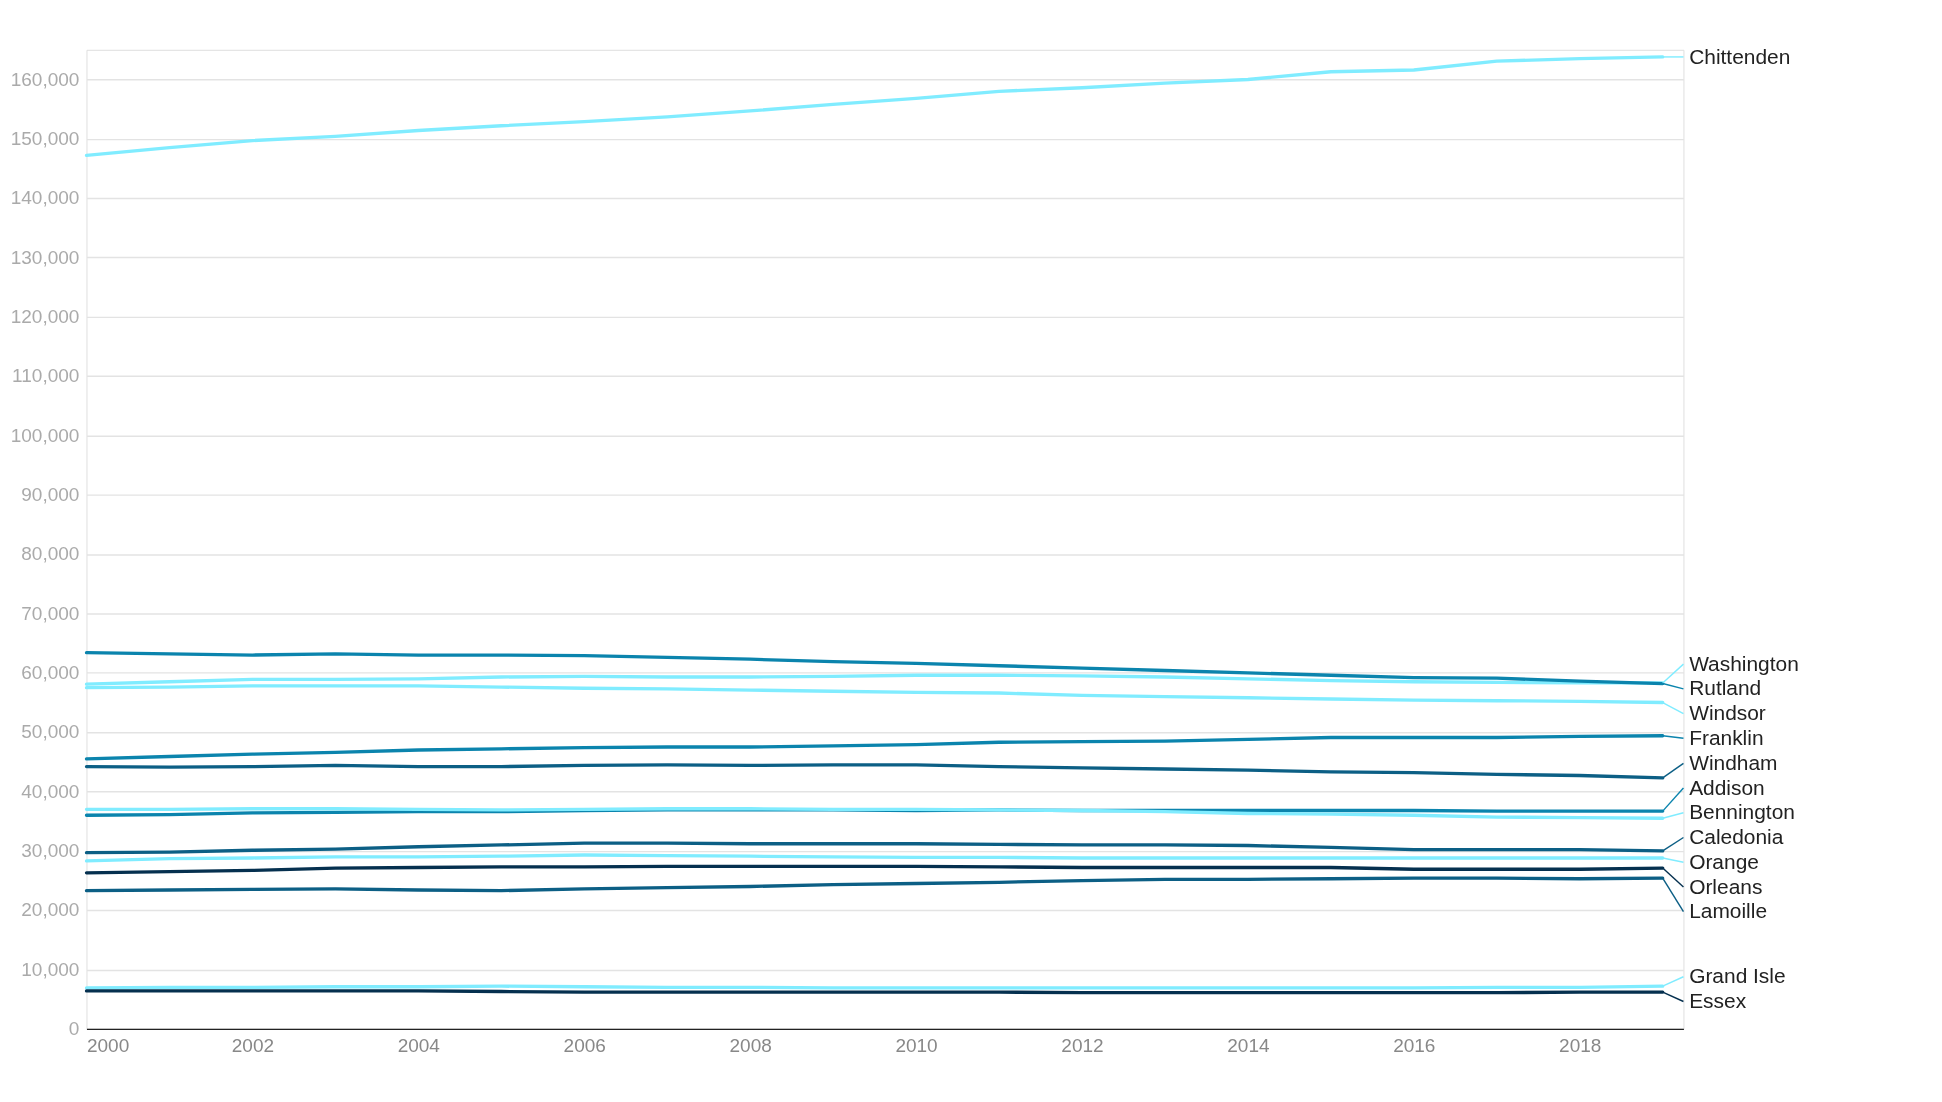  Describe the element at coordinates (50, 613) in the screenshot. I see `y-tick-label: 70,000` at that location.